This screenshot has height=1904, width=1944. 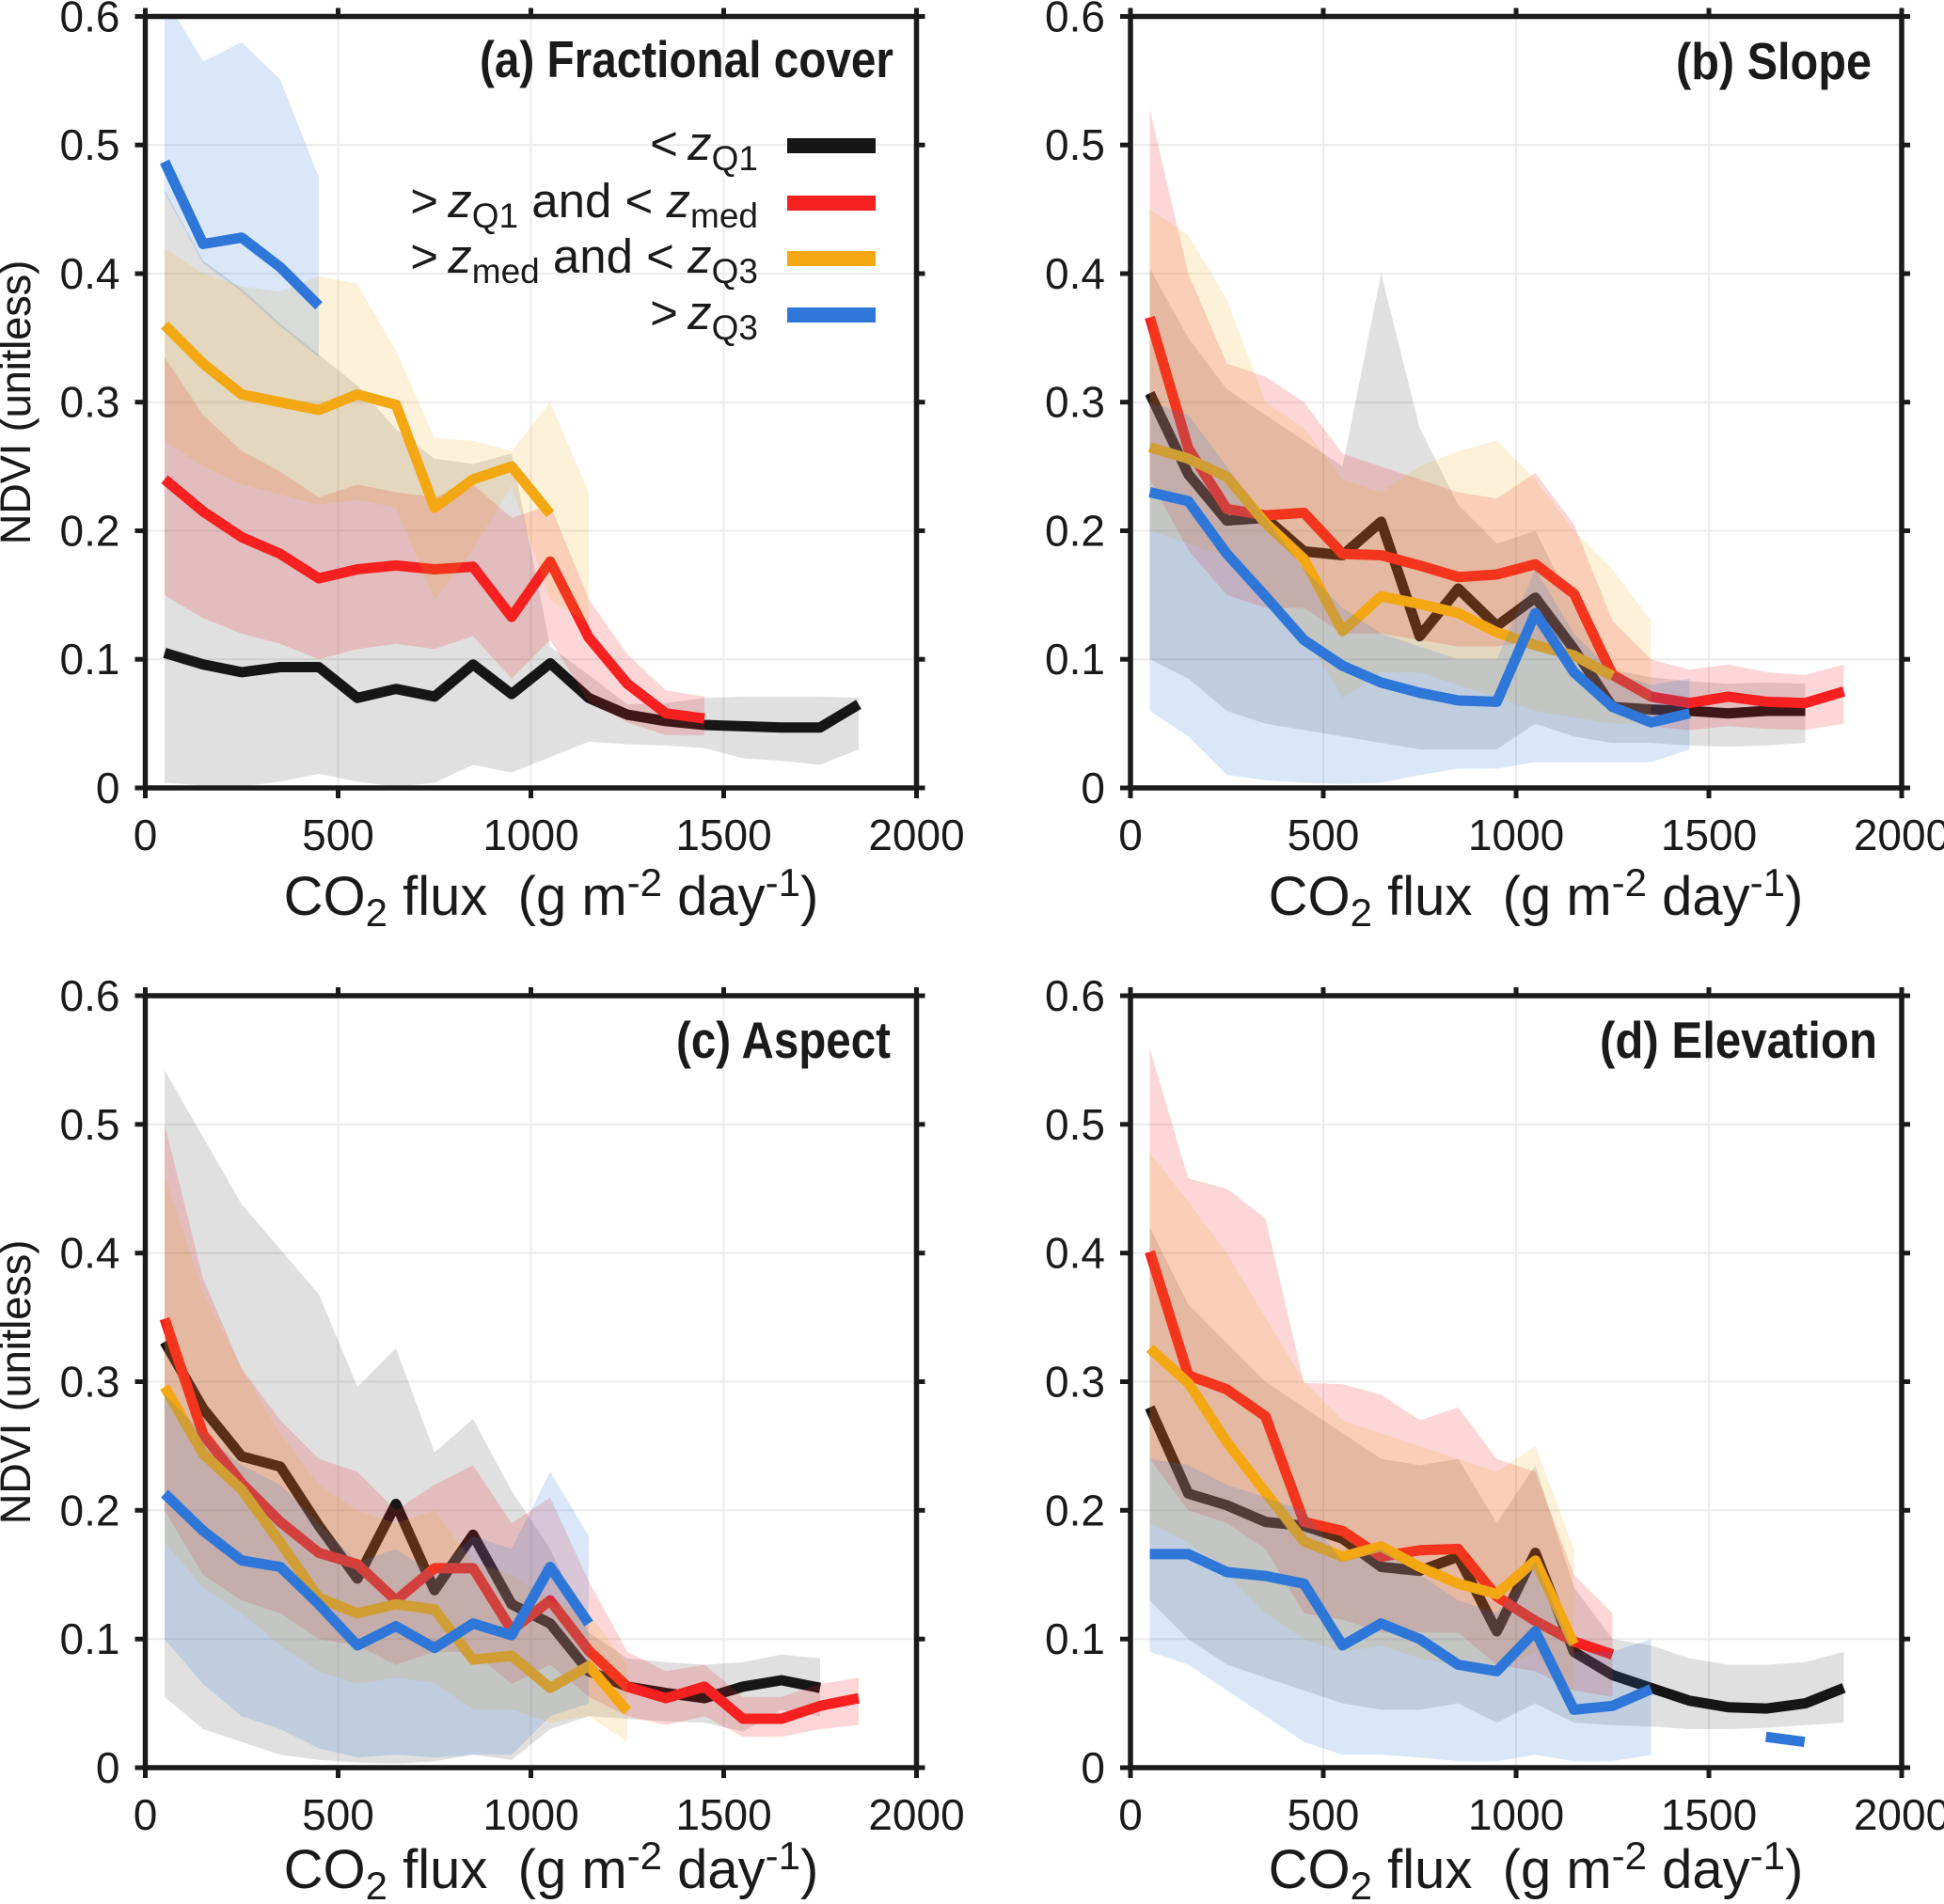 What do you see at coordinates (584, 260) in the screenshot?
I see `svg-text: > zmed and < zQ3` at bounding box center [584, 260].